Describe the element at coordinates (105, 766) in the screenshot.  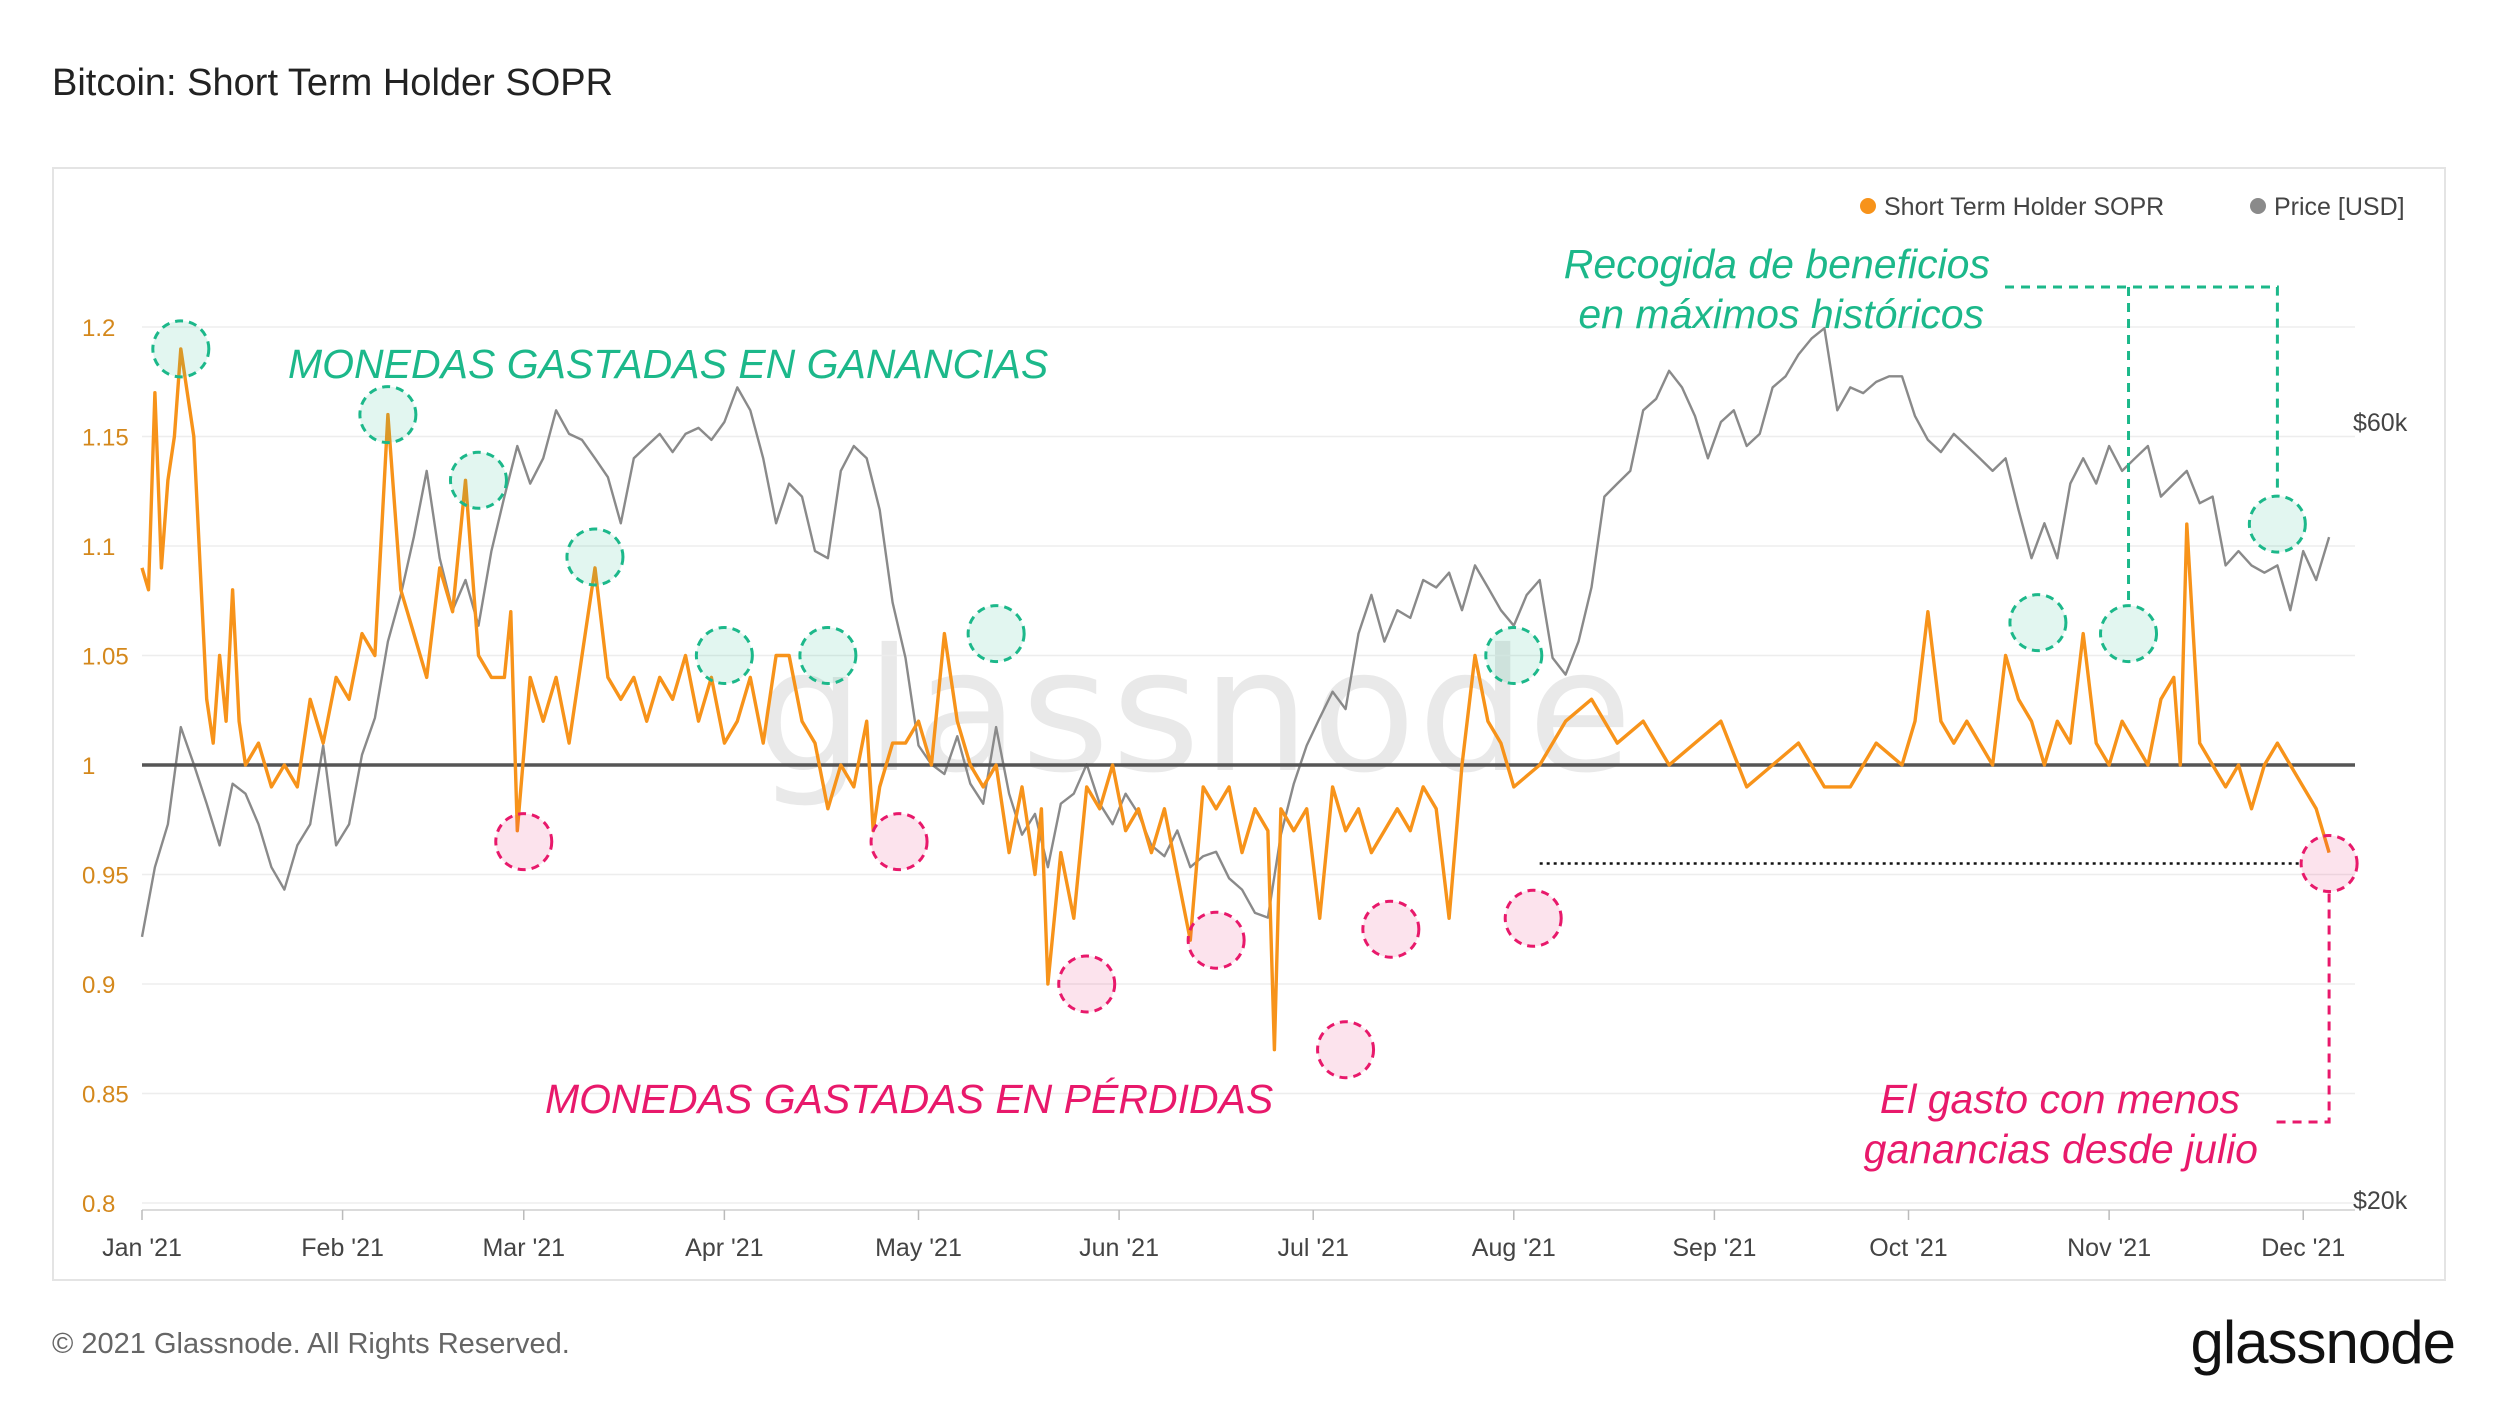
I see `y-axis-left: 0.8 0.85 0.9 0.95 1 1.05 1.1 1.15 1.2` at that location.